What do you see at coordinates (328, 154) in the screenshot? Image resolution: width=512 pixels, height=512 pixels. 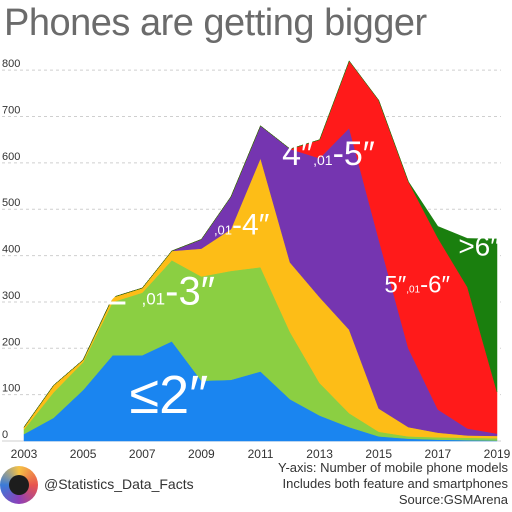 I see `band-label-3: 4″,01-5″` at bounding box center [328, 154].